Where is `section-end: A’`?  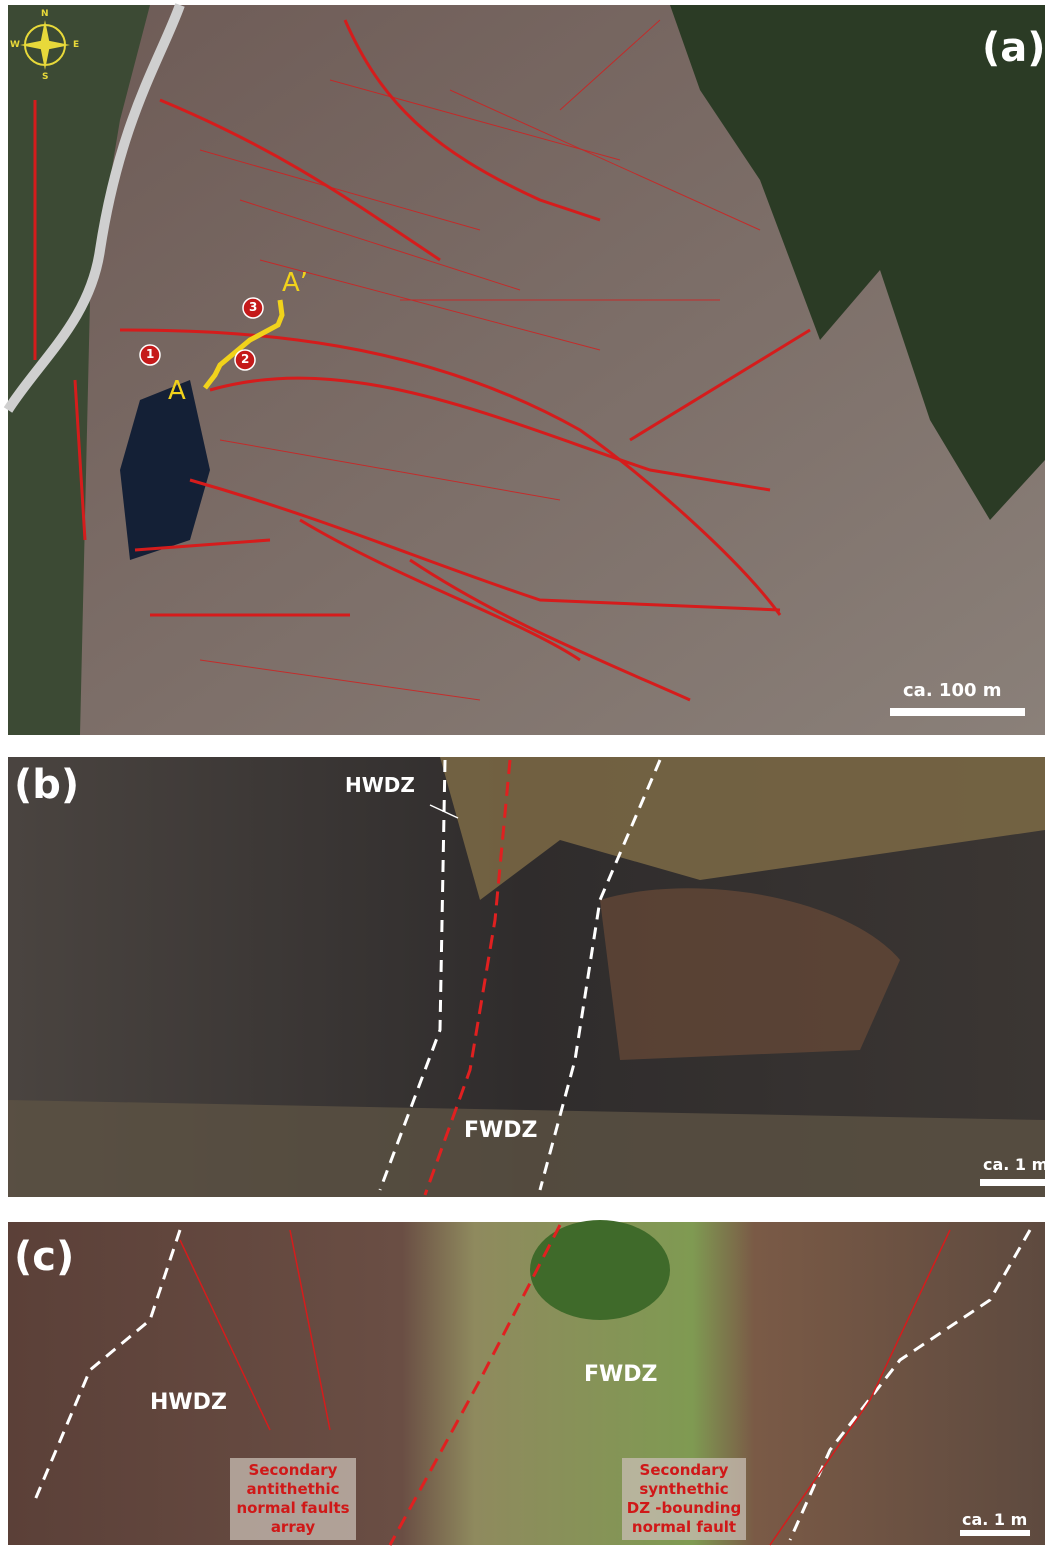
section-end: A’ is located at coordinates (295, 283).